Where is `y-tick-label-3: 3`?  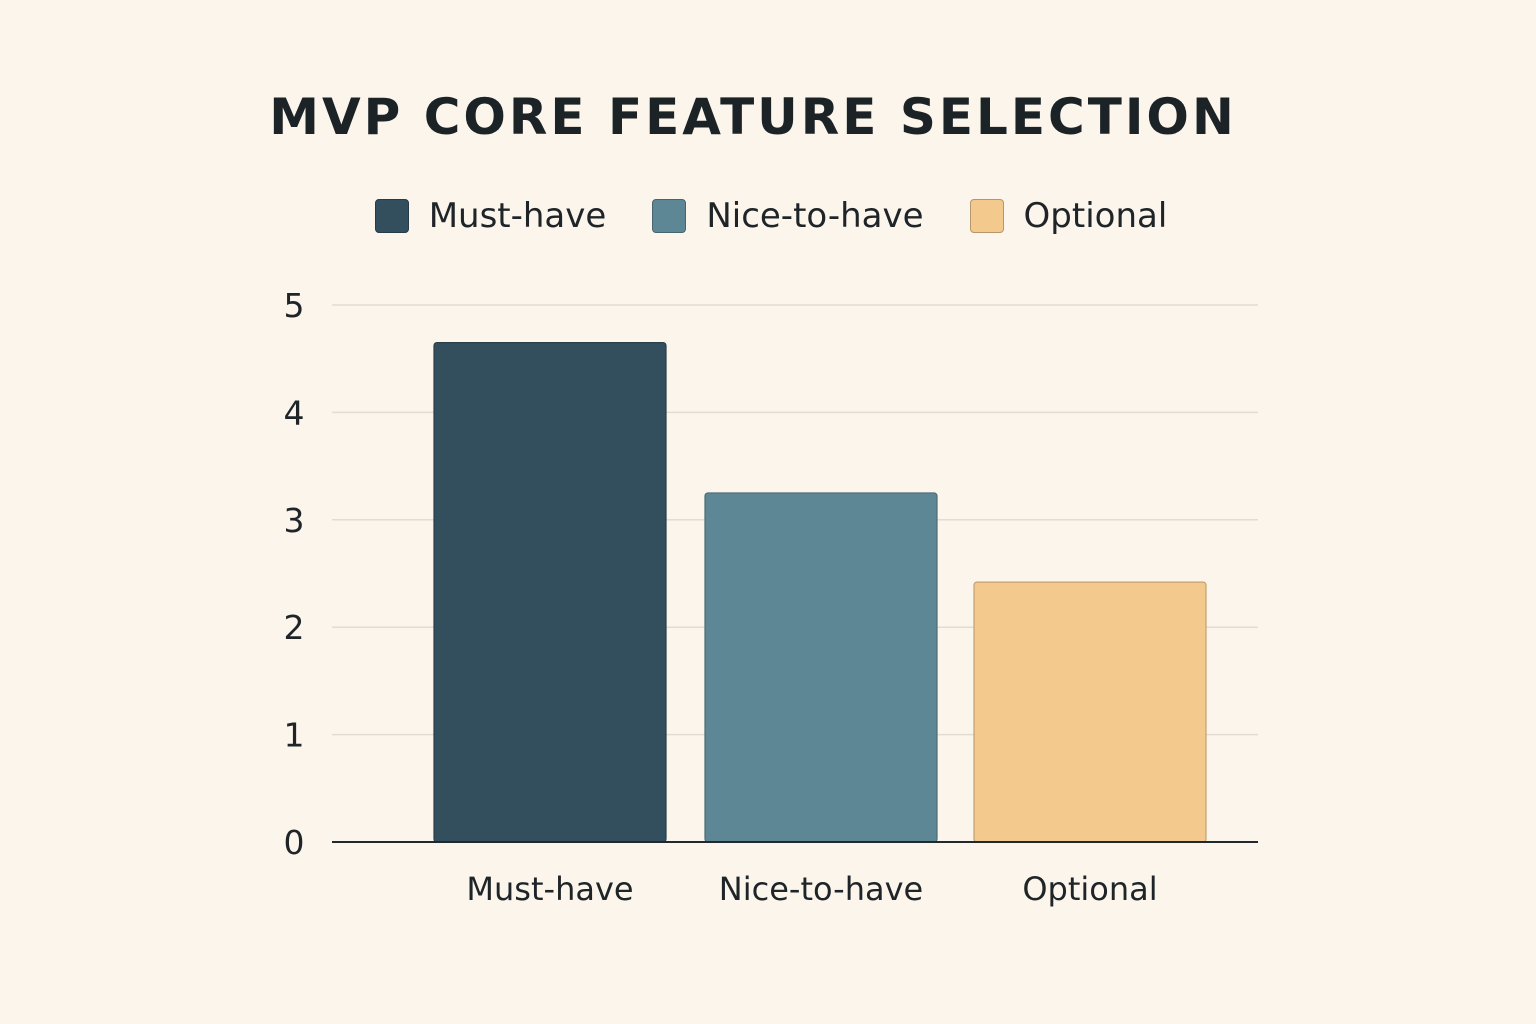
y-tick-label-3: 3 is located at coordinates (294, 520).